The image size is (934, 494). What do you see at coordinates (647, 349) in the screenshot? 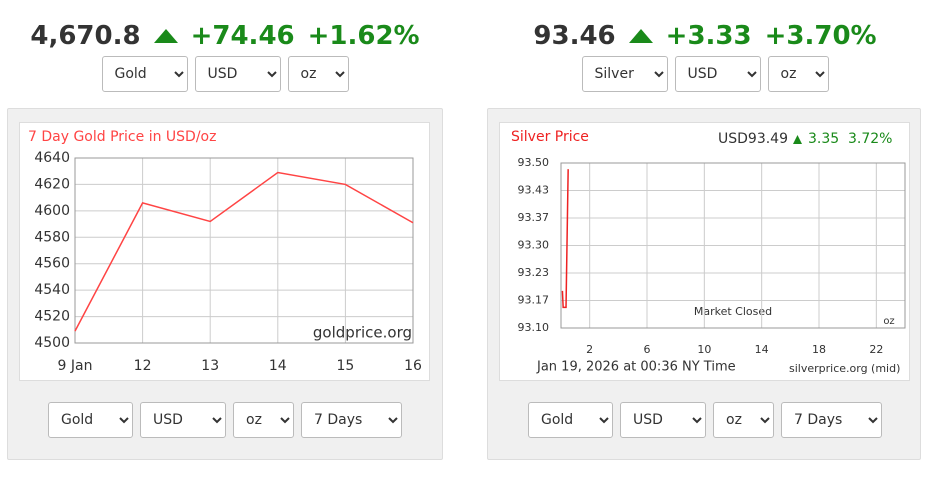
I see `x-tick-label: 6` at bounding box center [647, 349].